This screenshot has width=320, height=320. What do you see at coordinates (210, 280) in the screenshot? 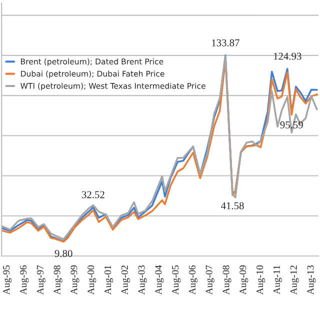
I see `x-tick-label: Aug-07` at bounding box center [210, 280].